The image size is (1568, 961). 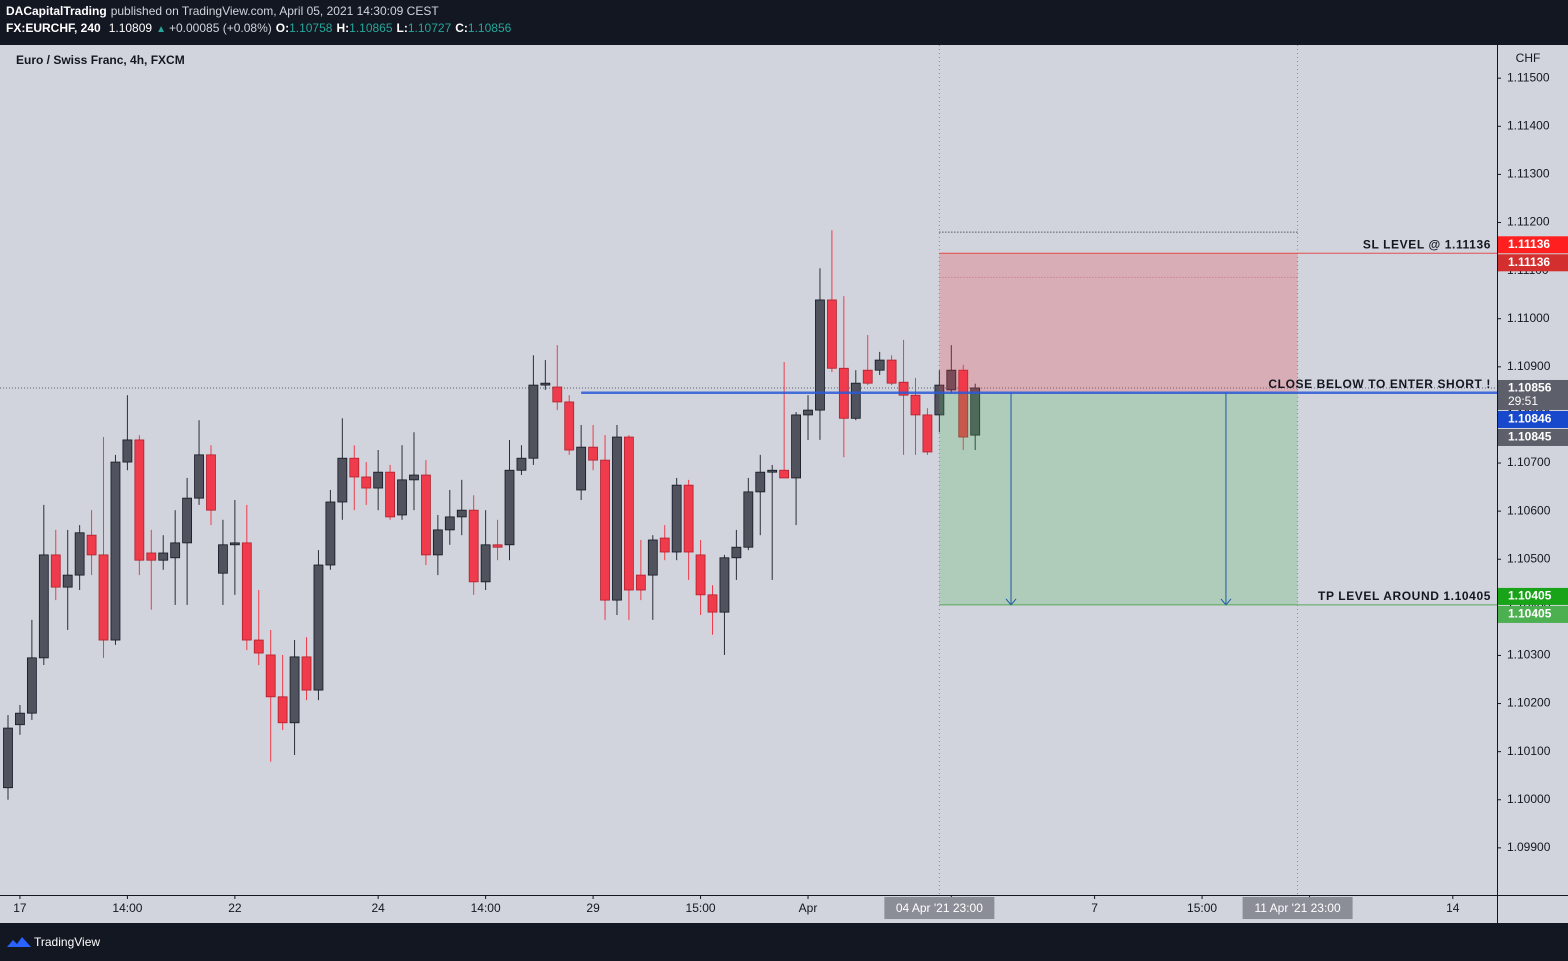 I want to click on ohlc-value: 1.10865, so click(x=371, y=28).